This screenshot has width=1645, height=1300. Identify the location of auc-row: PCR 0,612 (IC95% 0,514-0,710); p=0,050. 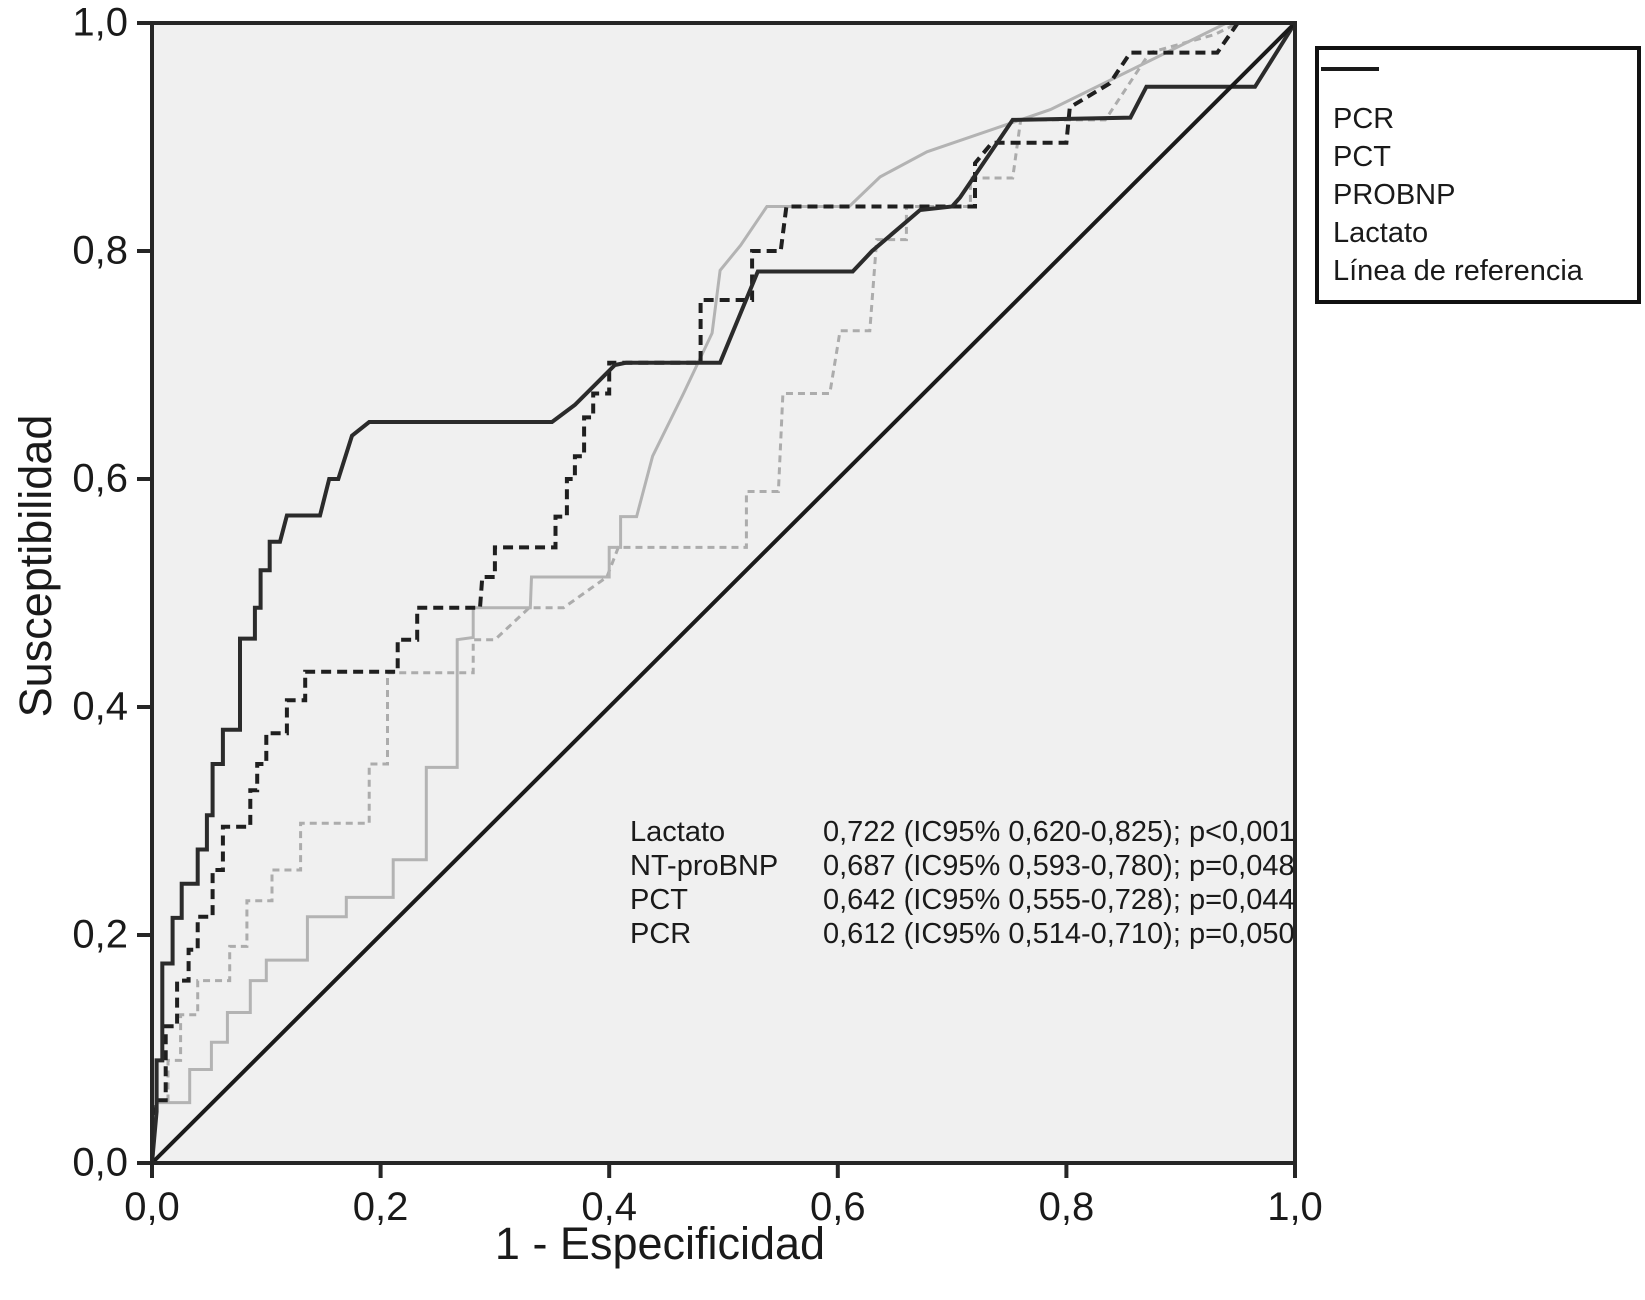
(962, 934).